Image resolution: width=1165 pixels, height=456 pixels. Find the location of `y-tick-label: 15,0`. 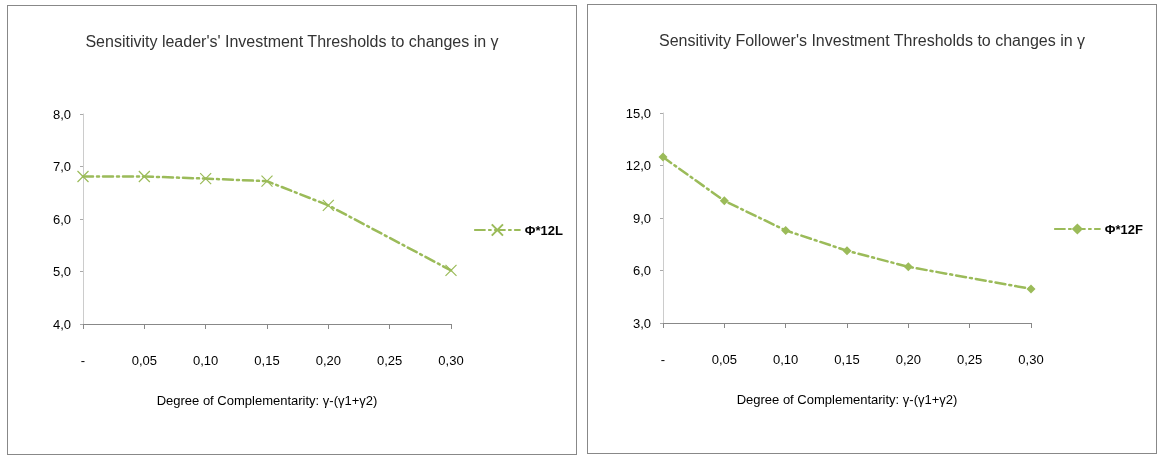

y-tick-label: 15,0 is located at coordinates (638, 113).